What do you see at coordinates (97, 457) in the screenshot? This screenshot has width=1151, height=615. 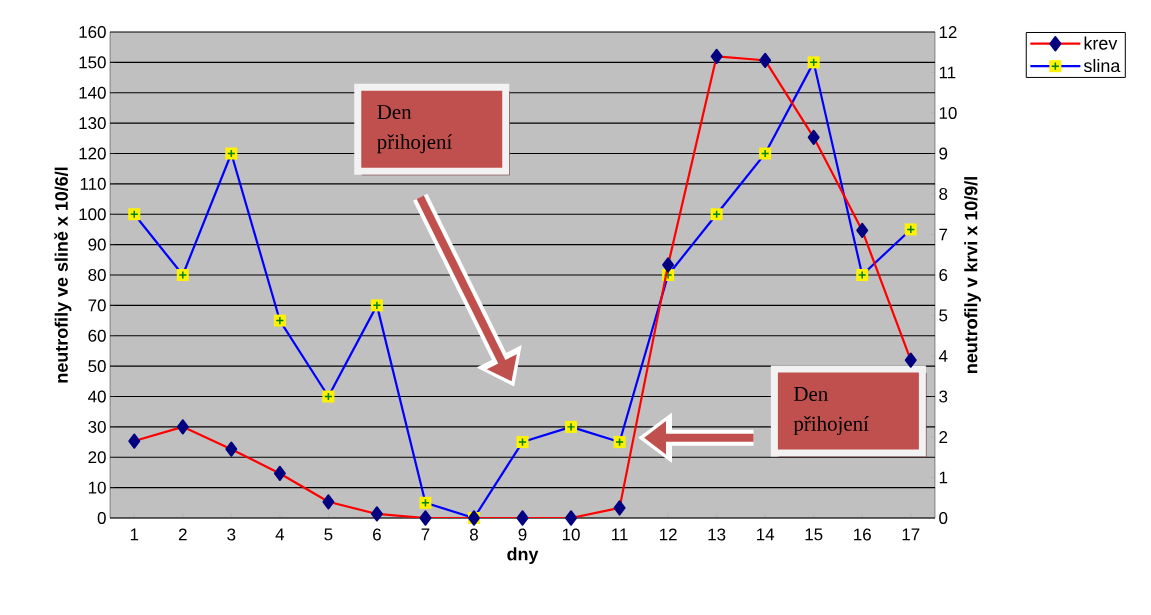 I see `y-tick-label: 20` at bounding box center [97, 457].